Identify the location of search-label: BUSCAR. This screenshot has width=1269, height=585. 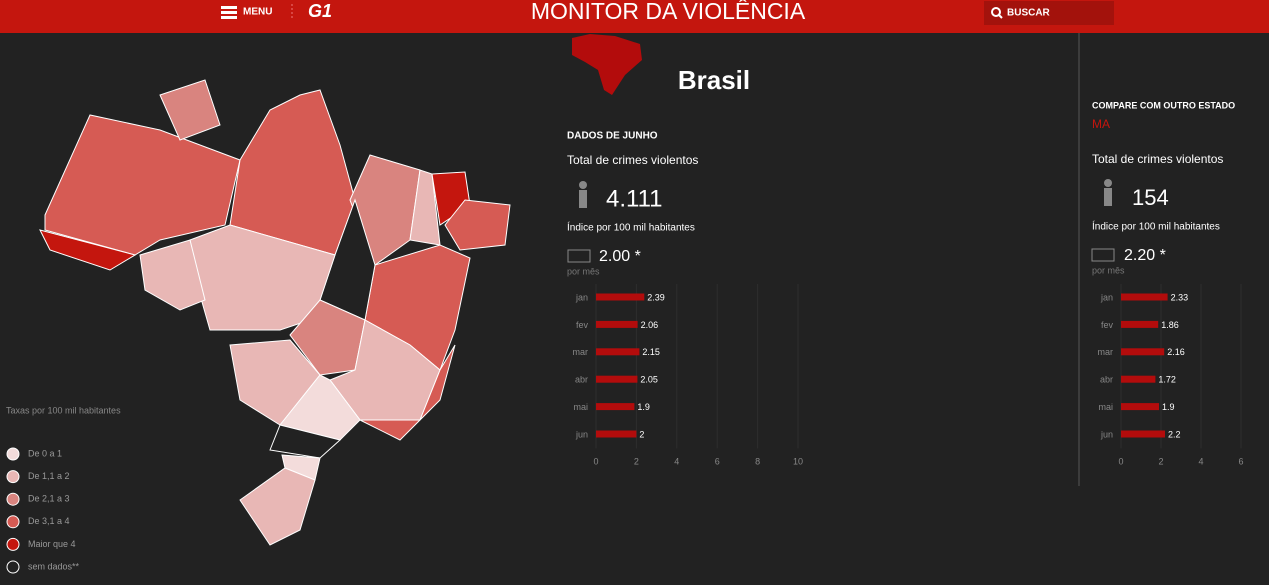
(1029, 13).